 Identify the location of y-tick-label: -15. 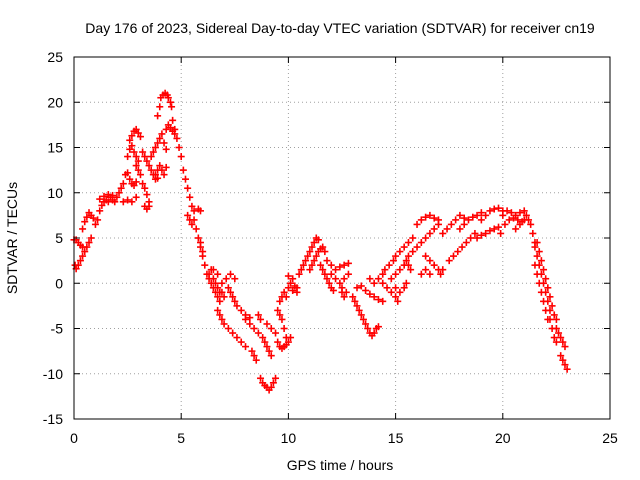
(53, 419).